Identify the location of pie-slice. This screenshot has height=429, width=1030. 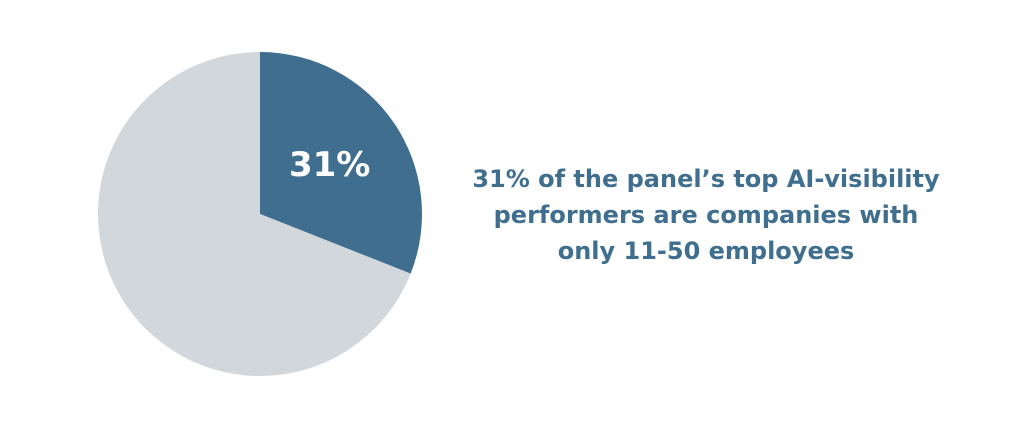
(341, 163).